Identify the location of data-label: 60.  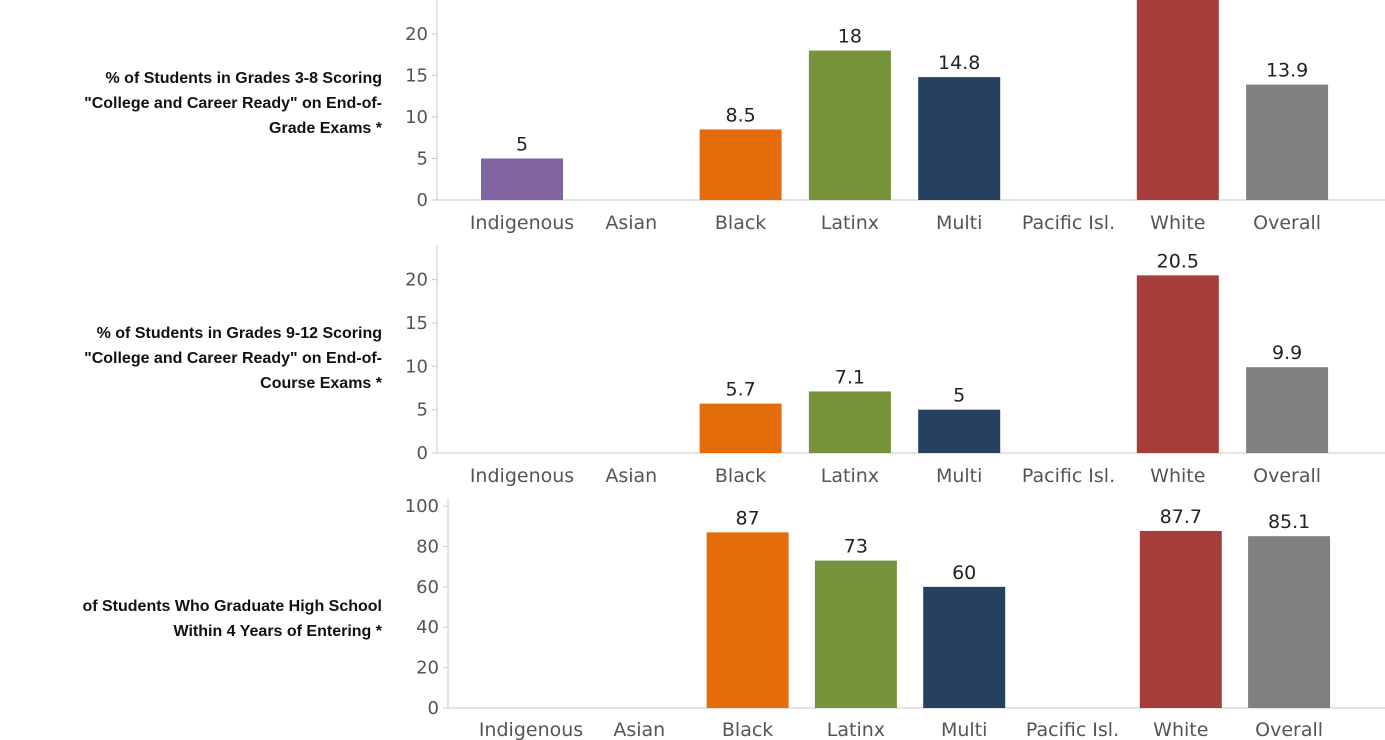
(964, 573).